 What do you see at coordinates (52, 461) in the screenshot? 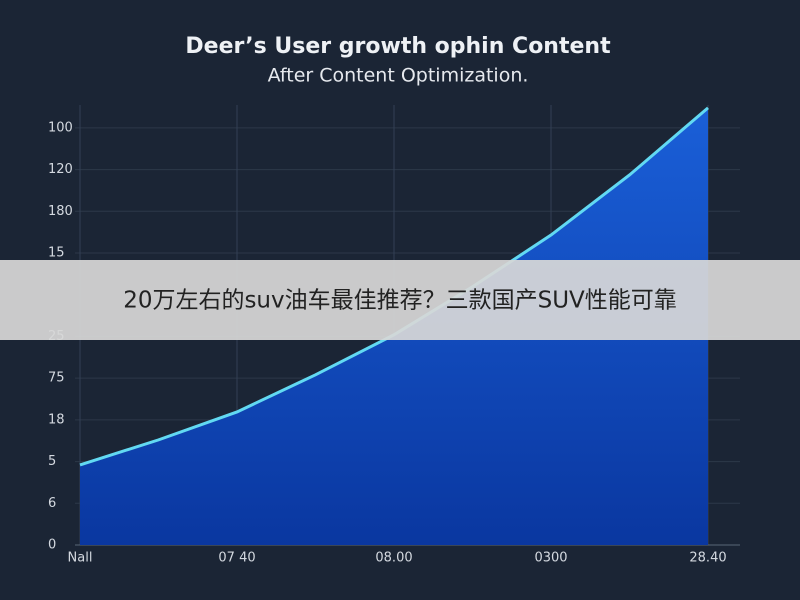
I see `y-tick-label: 5` at bounding box center [52, 461].